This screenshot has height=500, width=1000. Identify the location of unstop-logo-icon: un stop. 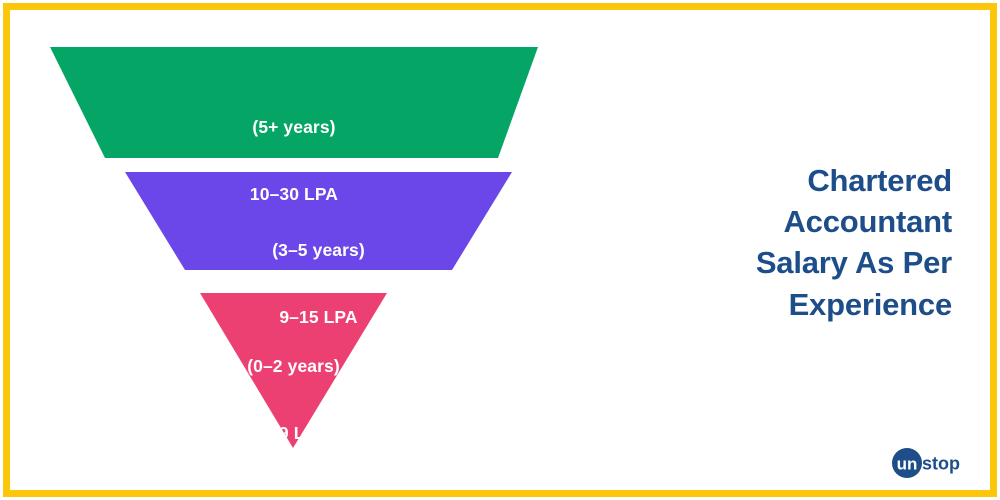
(926, 463).